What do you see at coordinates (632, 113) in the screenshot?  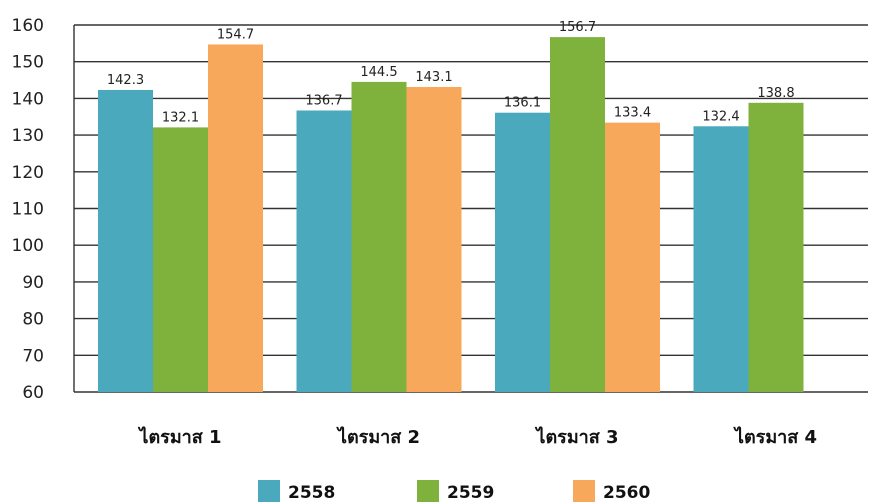 I see `data-label: 133.4` at bounding box center [632, 113].